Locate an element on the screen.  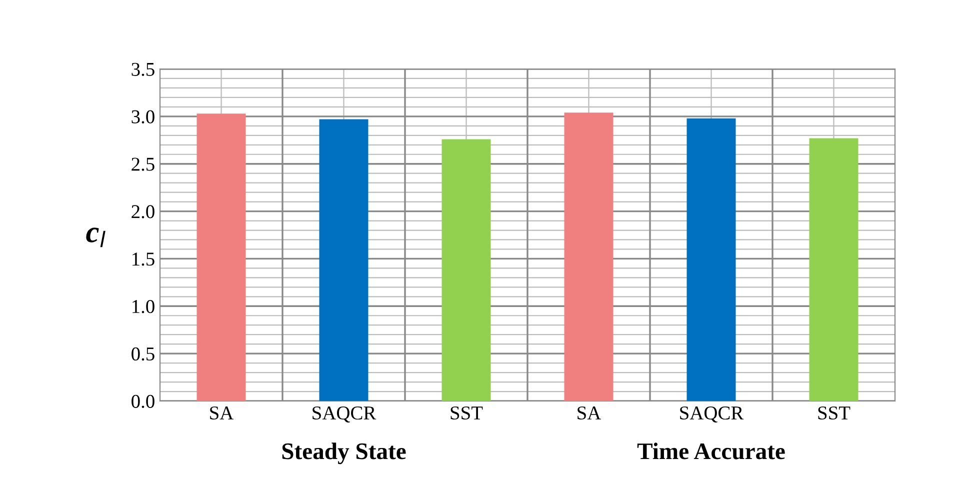
y-tick-label: 2.5 is located at coordinates (143, 164).